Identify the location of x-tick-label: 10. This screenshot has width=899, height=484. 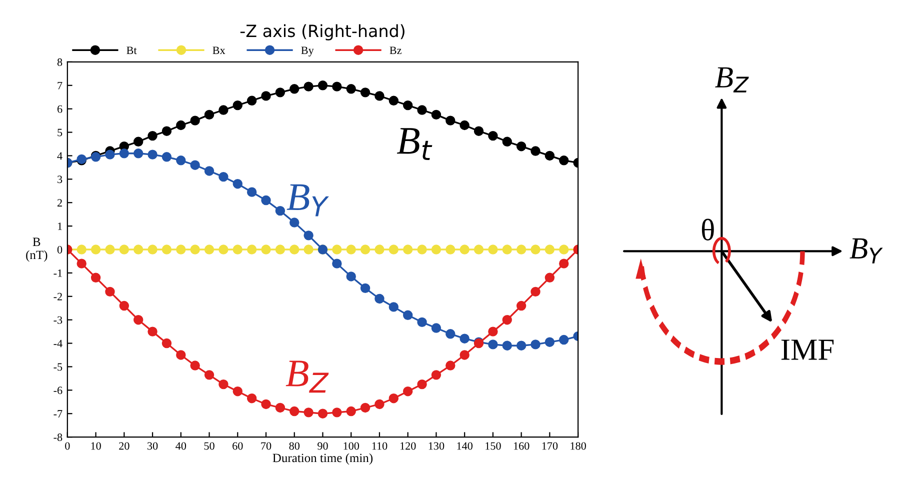
(96, 446).